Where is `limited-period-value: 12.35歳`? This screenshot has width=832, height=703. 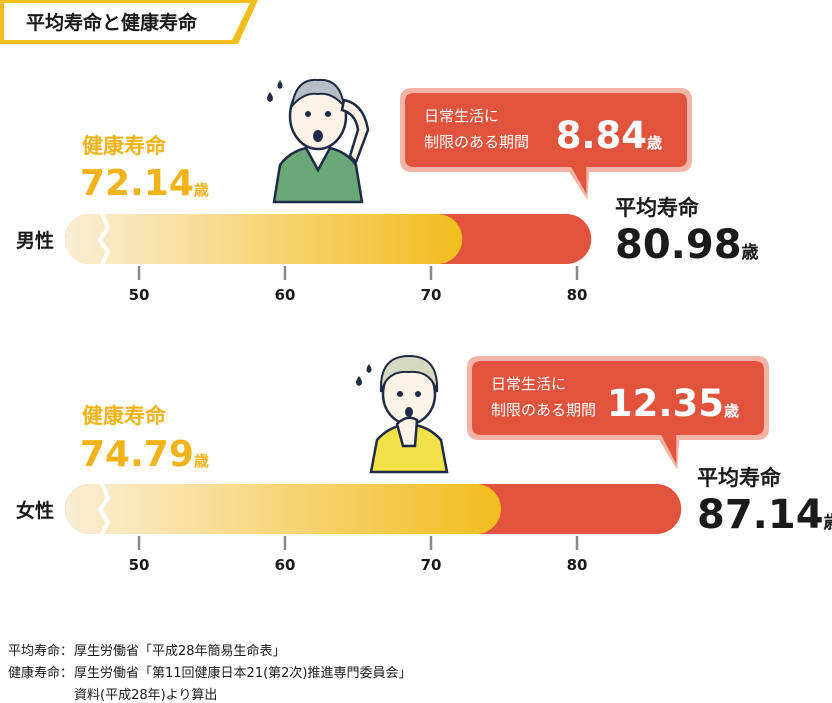
limited-period-value: 12.35歳 is located at coordinates (673, 403).